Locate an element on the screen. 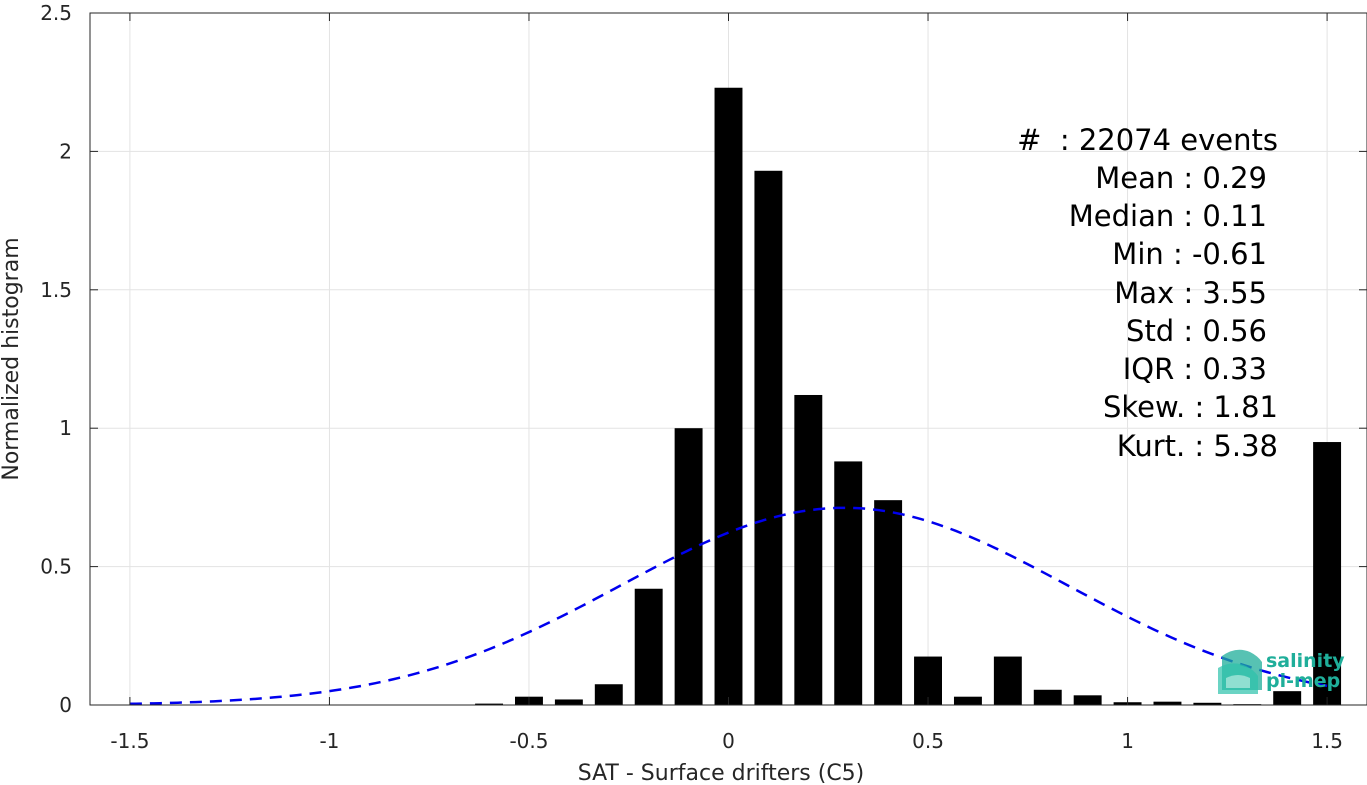 Image resolution: width=1367 pixels, height=785 pixels. y-tick-label: 1 is located at coordinates (65, 428).